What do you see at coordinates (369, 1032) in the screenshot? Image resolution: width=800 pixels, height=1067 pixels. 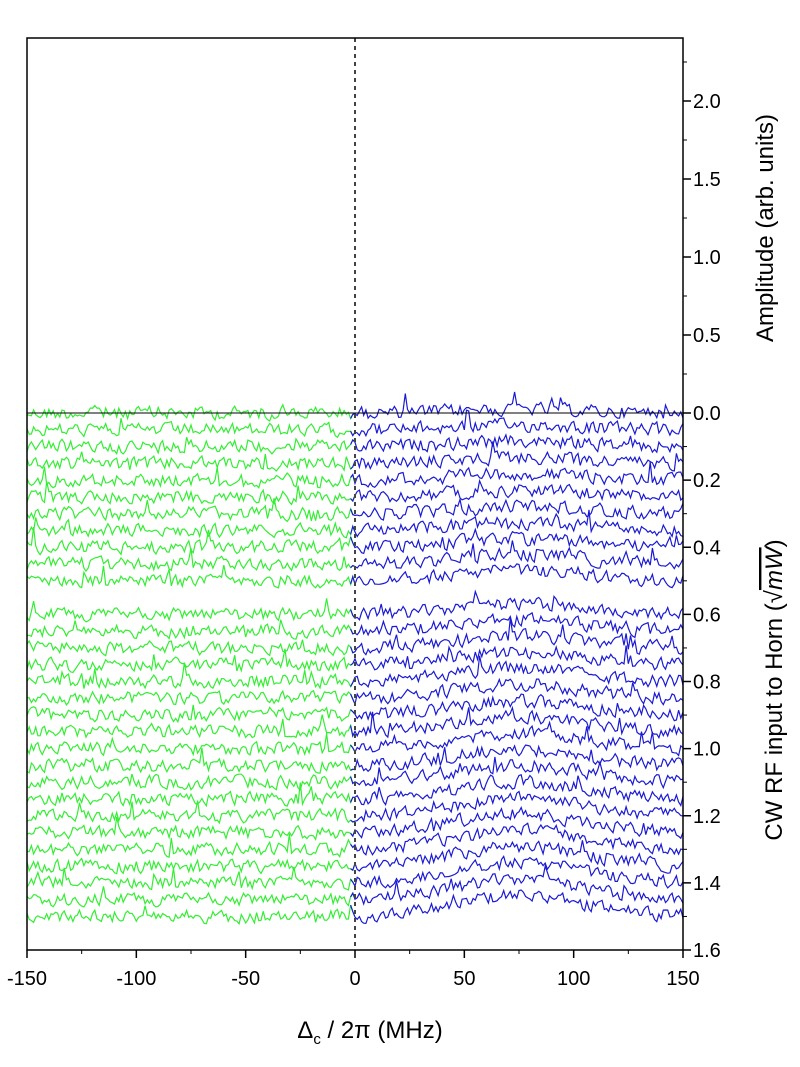 I see `x-axis-title: Δc / 2π (MHz)` at bounding box center [369, 1032].